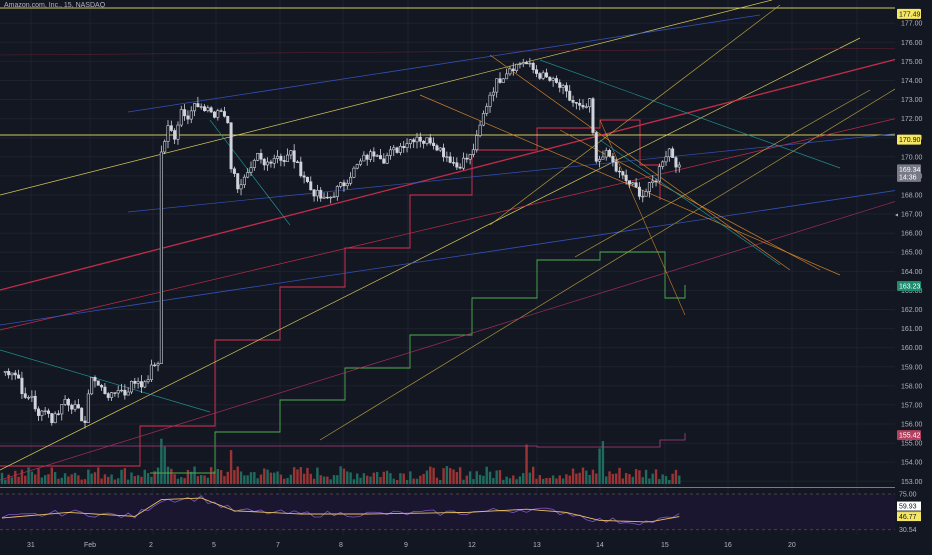 This screenshot has height=555, width=932. I want to click on time-tick-label: 15, so click(665, 545).